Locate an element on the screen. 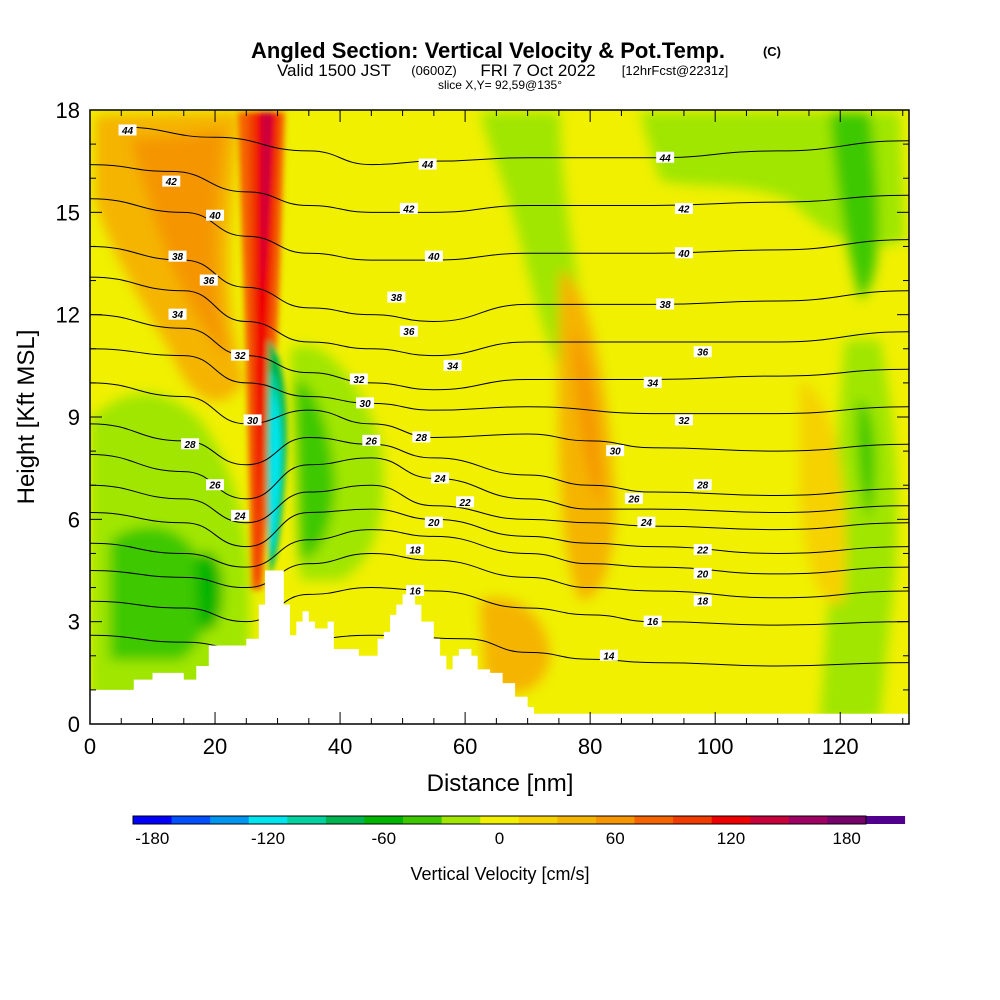  field-region-descent-upper-right-core is located at coordinates (854, 206).